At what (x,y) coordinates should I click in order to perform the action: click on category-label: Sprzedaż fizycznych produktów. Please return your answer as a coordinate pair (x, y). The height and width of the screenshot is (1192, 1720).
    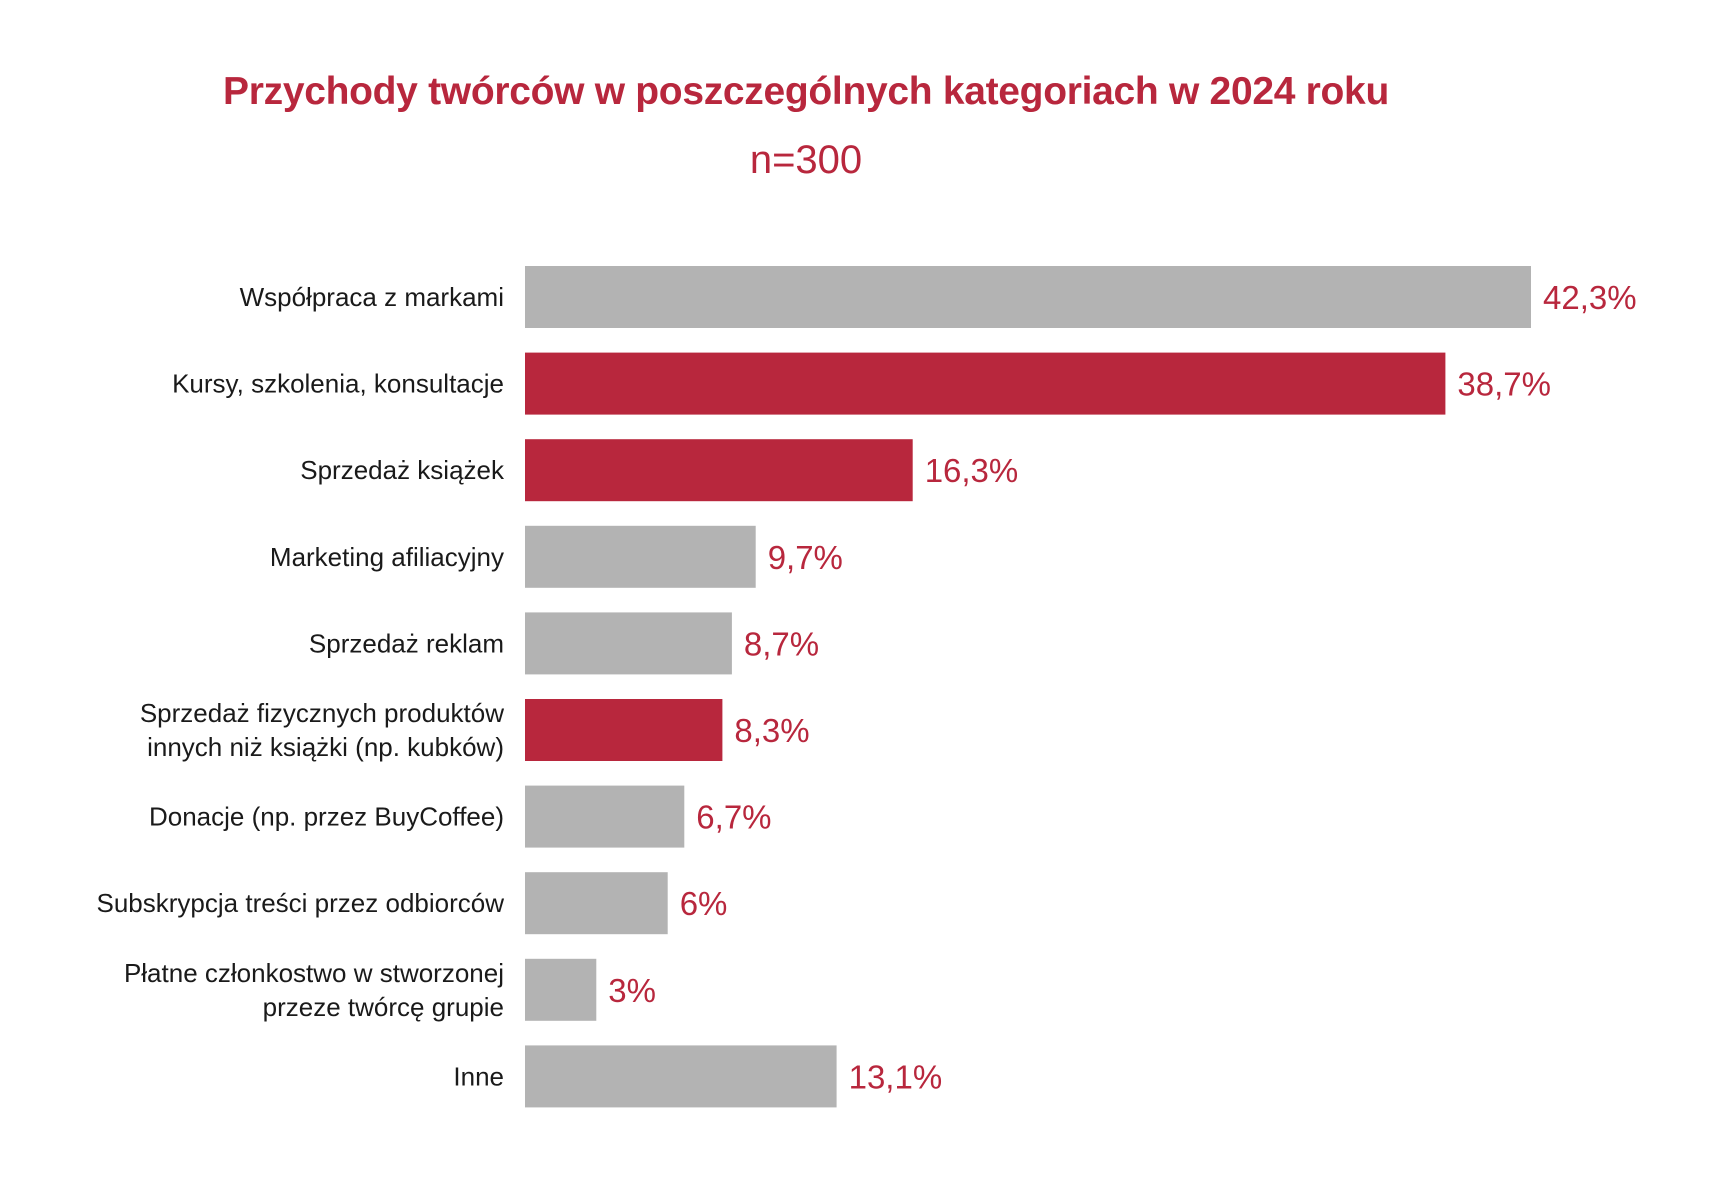
    Looking at the image, I should click on (322, 713).